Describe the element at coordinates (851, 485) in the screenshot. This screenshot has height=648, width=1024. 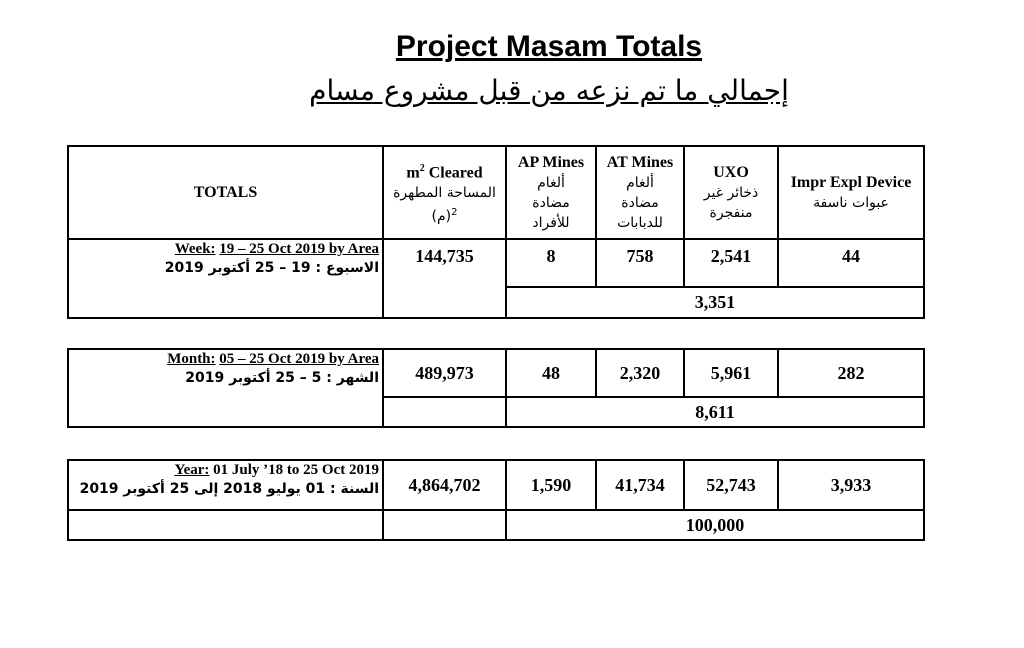
I see `year-ied: 3,933` at that location.